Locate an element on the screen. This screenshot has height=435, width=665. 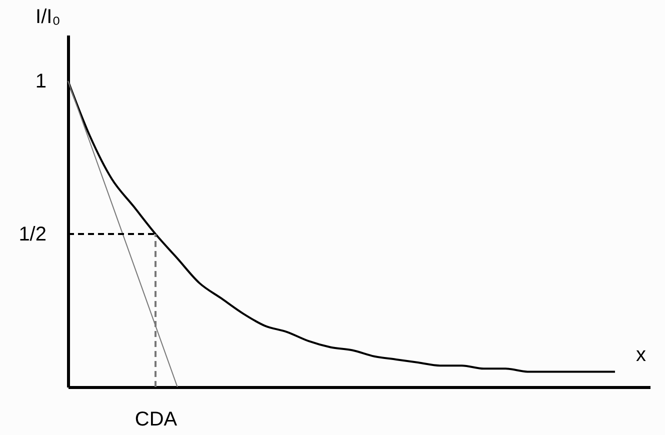
line-series is located at coordinates (123, 234).